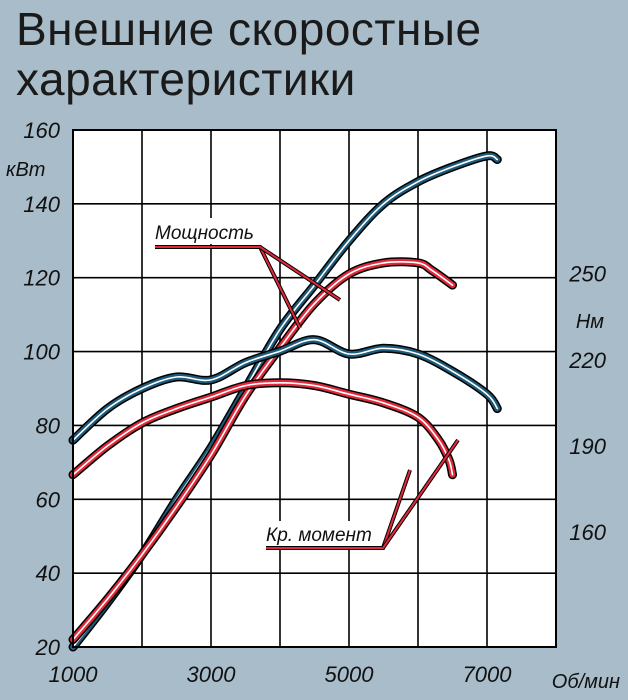 This screenshot has height=700, width=628. I want to click on y-left-unit-label: кВт, so click(25, 170).